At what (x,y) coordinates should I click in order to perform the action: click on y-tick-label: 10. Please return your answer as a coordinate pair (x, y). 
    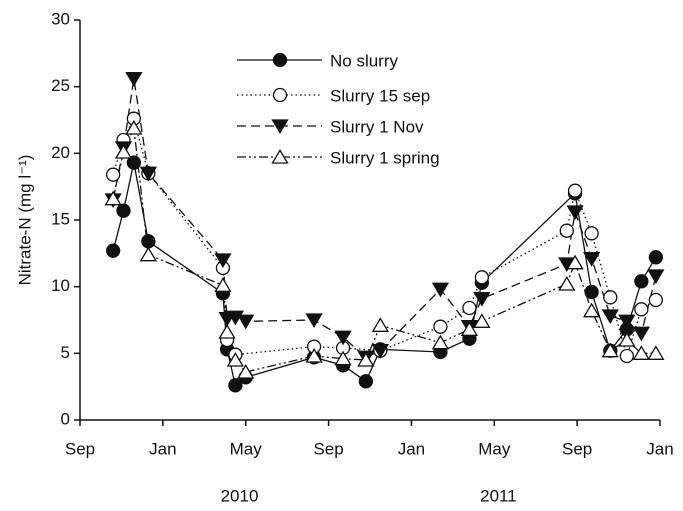
    Looking at the image, I should click on (60, 285).